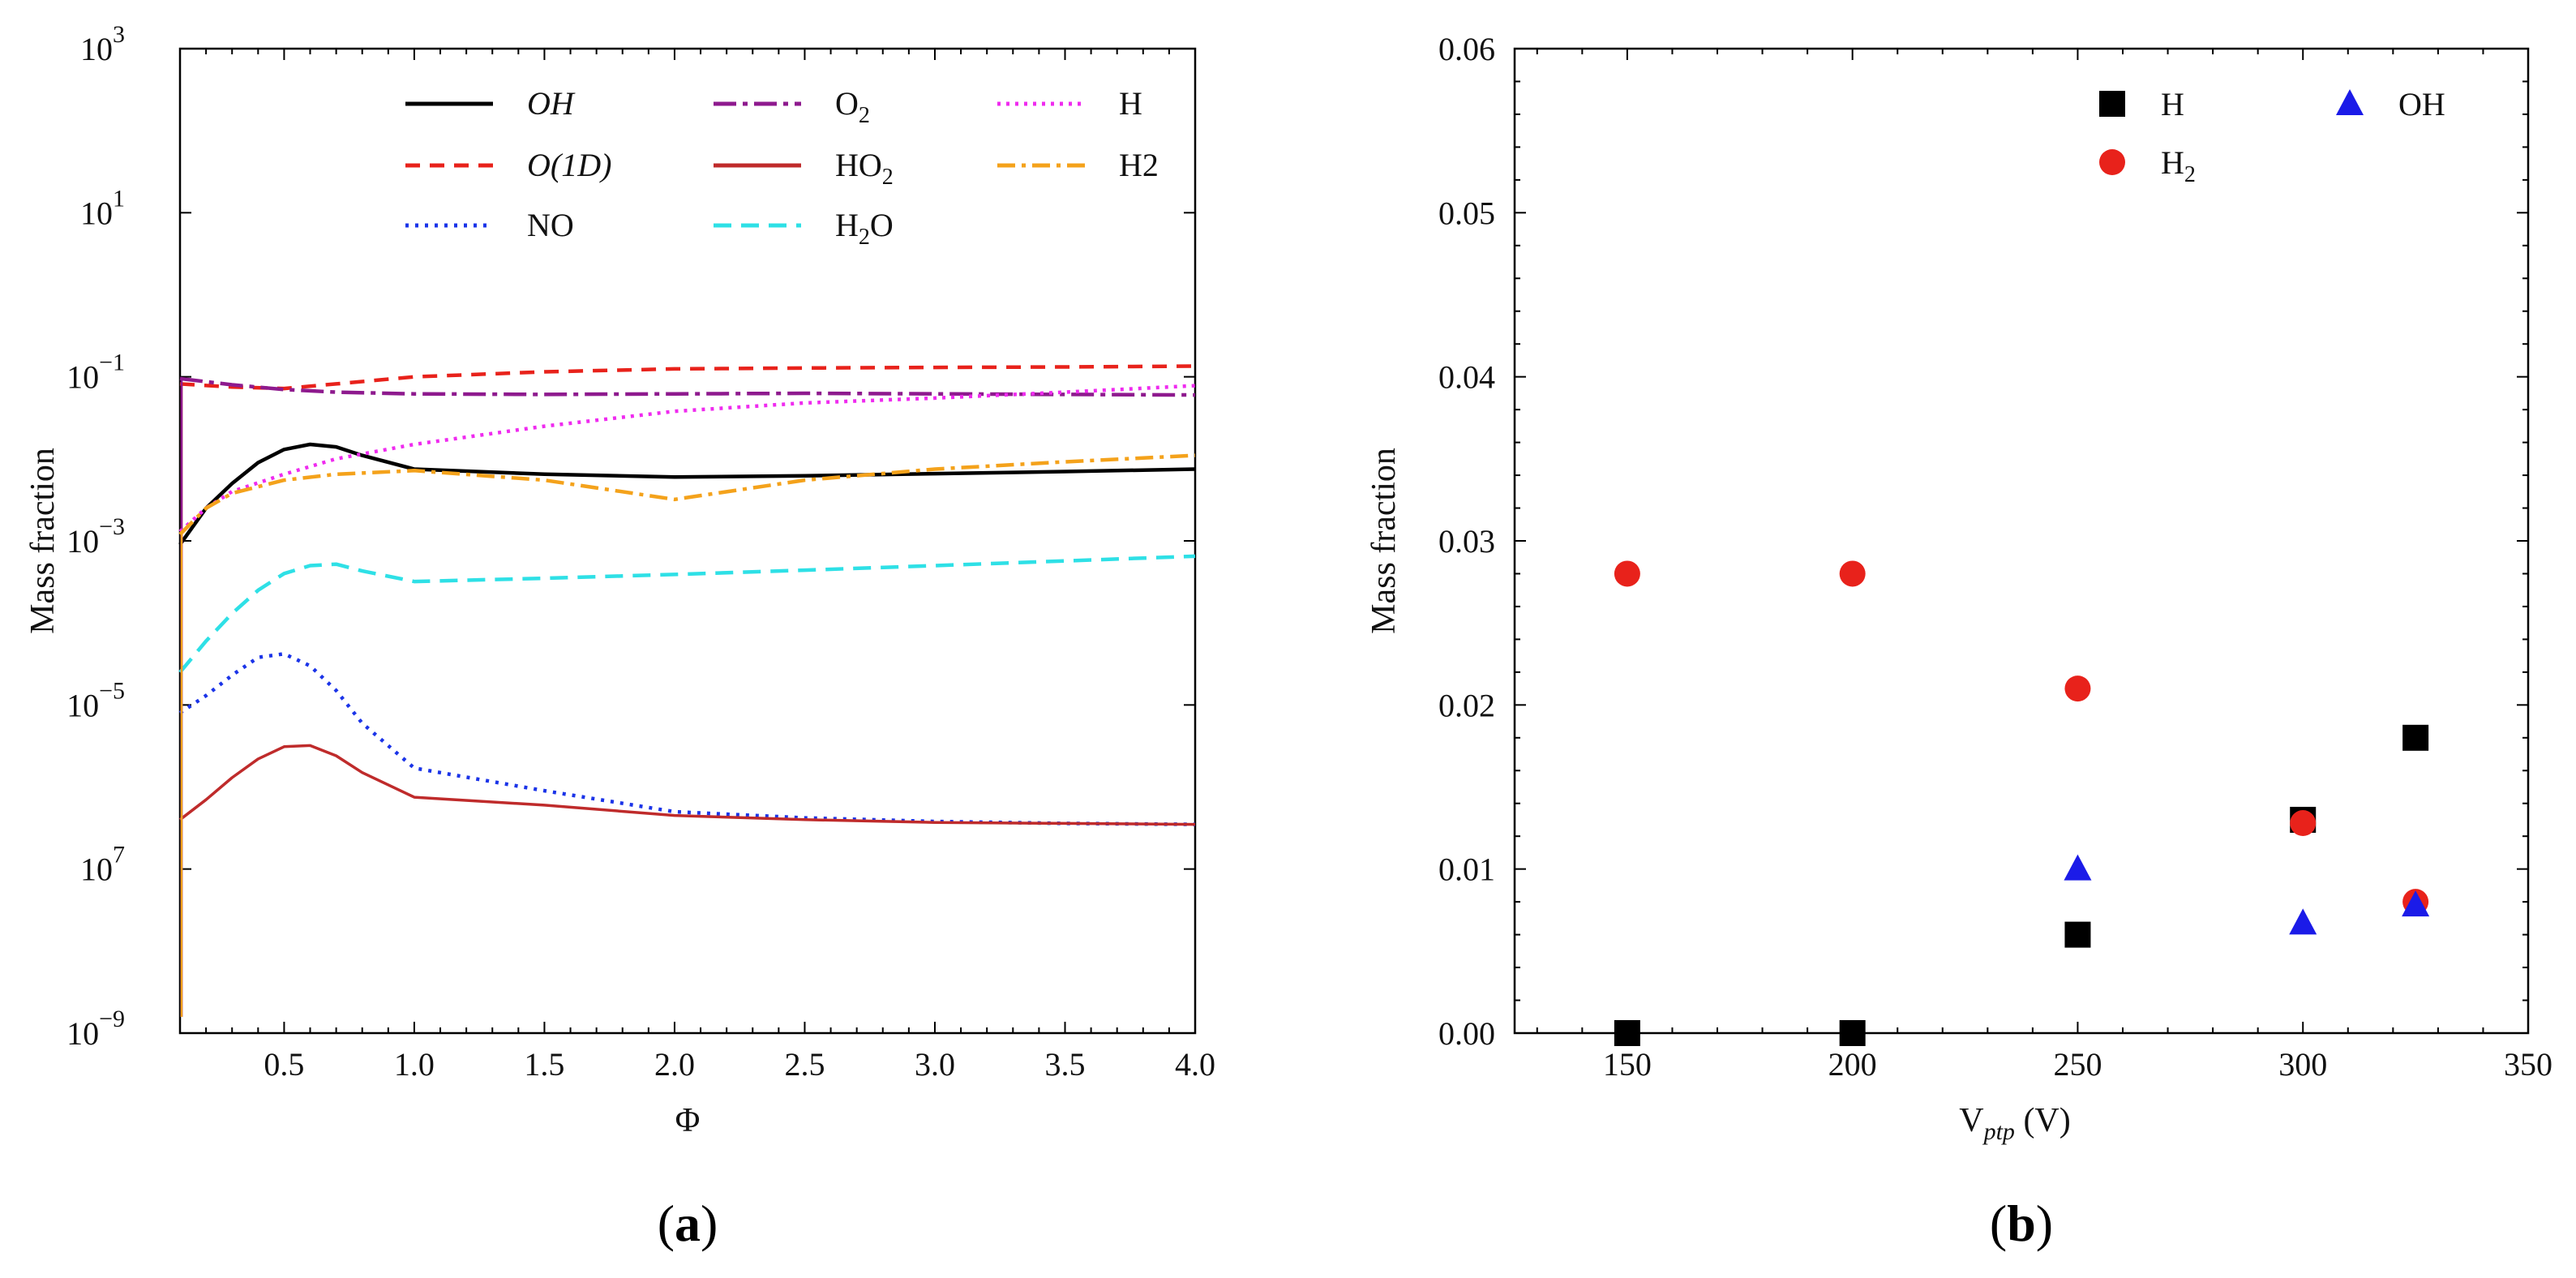 This screenshot has height=1278, width=2576. Describe the element at coordinates (569, 165) in the screenshot. I see `legend-label-o(1d): O(1D)` at that location.